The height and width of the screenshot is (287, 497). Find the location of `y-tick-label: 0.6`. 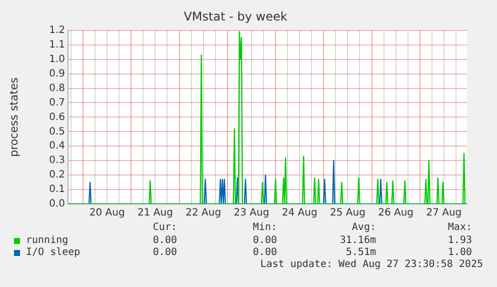

y-tick-label: 0.6 is located at coordinates (57, 117).